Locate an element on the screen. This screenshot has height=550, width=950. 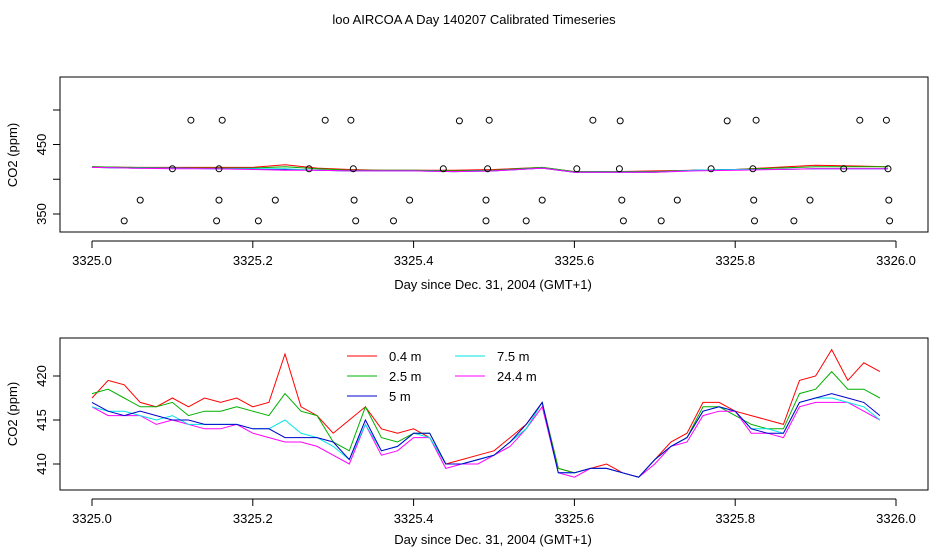
legend-label: 2.5 m is located at coordinates (405, 376).